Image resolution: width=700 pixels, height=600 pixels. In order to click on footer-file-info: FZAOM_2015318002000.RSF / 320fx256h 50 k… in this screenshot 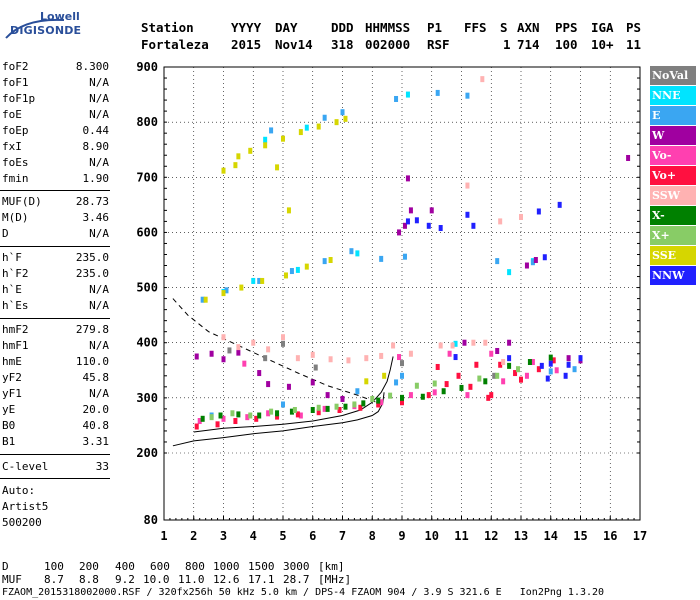, I will do `click(303, 592)`.